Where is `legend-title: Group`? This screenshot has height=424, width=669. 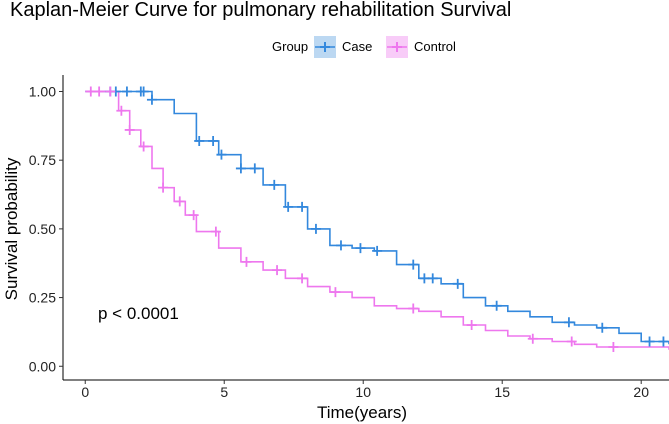
legend-title: Group is located at coordinates (290, 46).